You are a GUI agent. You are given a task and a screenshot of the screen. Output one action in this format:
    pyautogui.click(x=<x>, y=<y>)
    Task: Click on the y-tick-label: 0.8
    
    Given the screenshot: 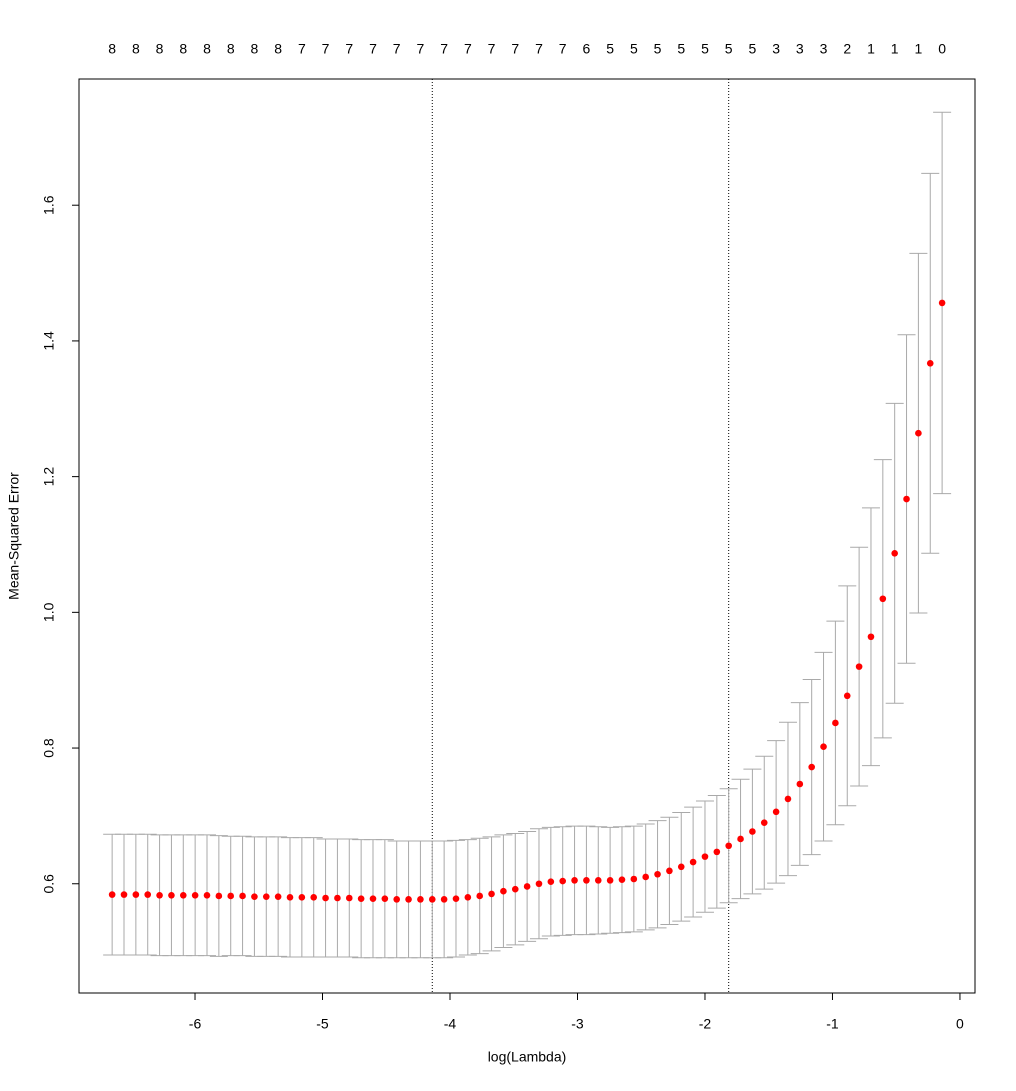 What is the action you would take?
    pyautogui.click(x=49, y=748)
    